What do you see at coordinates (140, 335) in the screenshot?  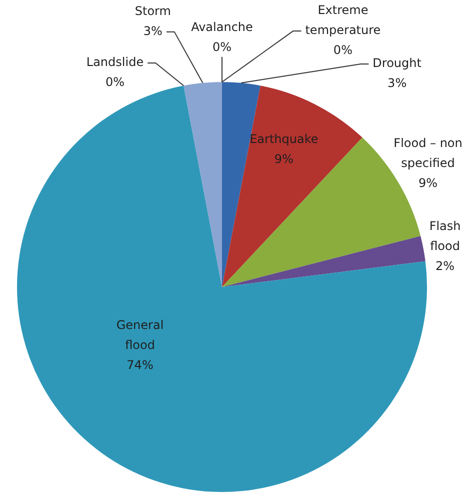 I see `slice-label: General flood` at bounding box center [140, 335].